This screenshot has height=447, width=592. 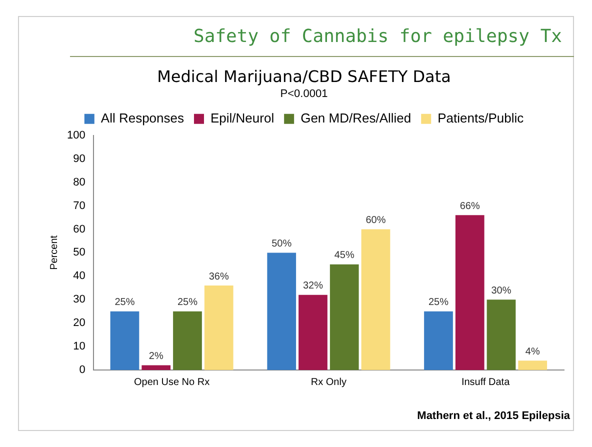 I want to click on y-tick-label: 90, so click(x=79, y=158).